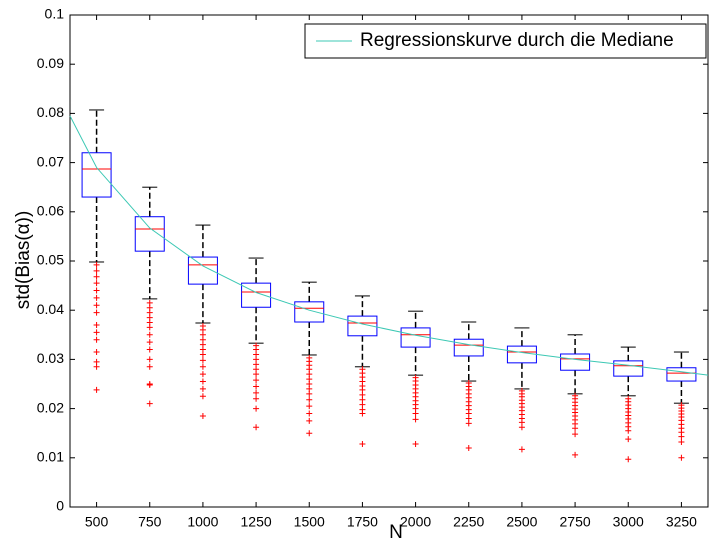 The width and height of the screenshot is (710, 543). I want to click on y-tick-label: 0.02, so click(50, 407).